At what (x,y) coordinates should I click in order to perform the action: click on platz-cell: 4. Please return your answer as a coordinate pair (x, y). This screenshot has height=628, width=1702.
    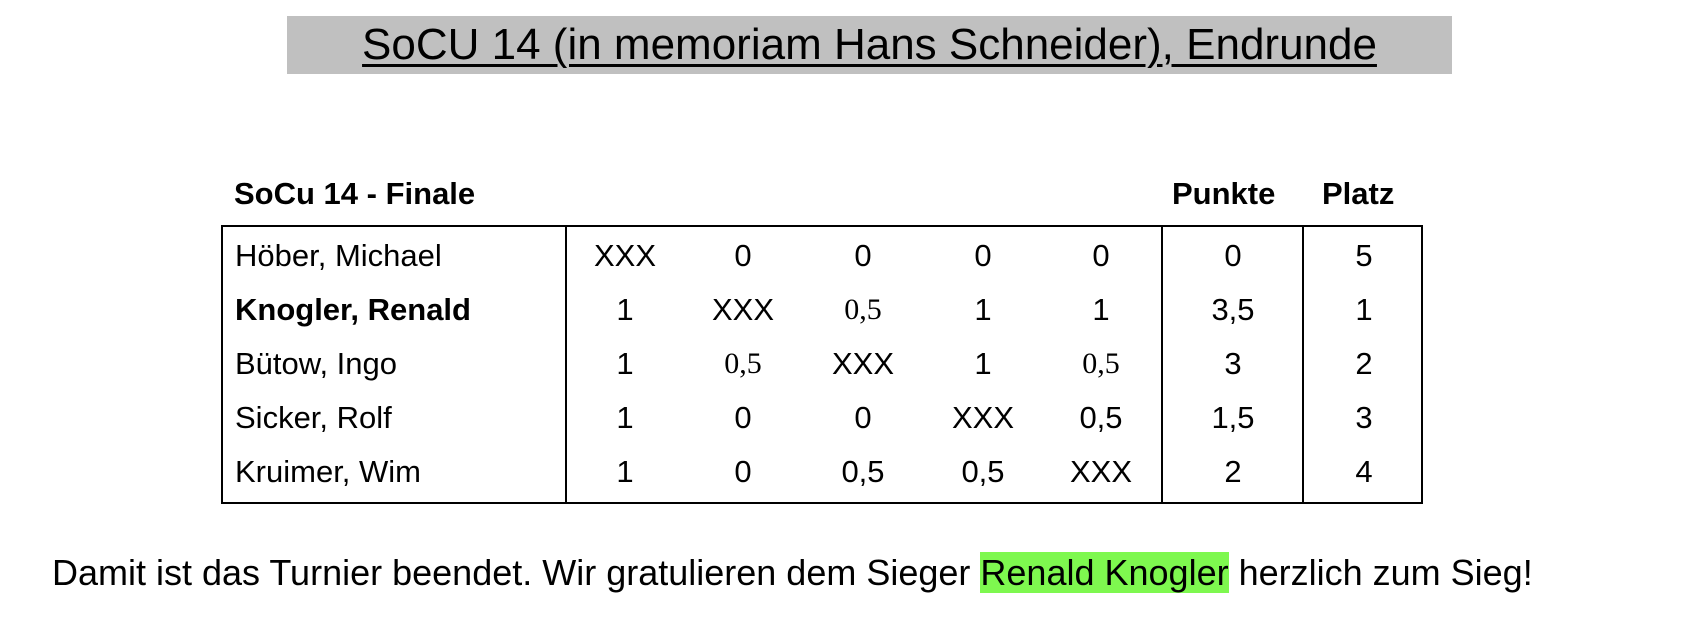
    Looking at the image, I should click on (1364, 471).